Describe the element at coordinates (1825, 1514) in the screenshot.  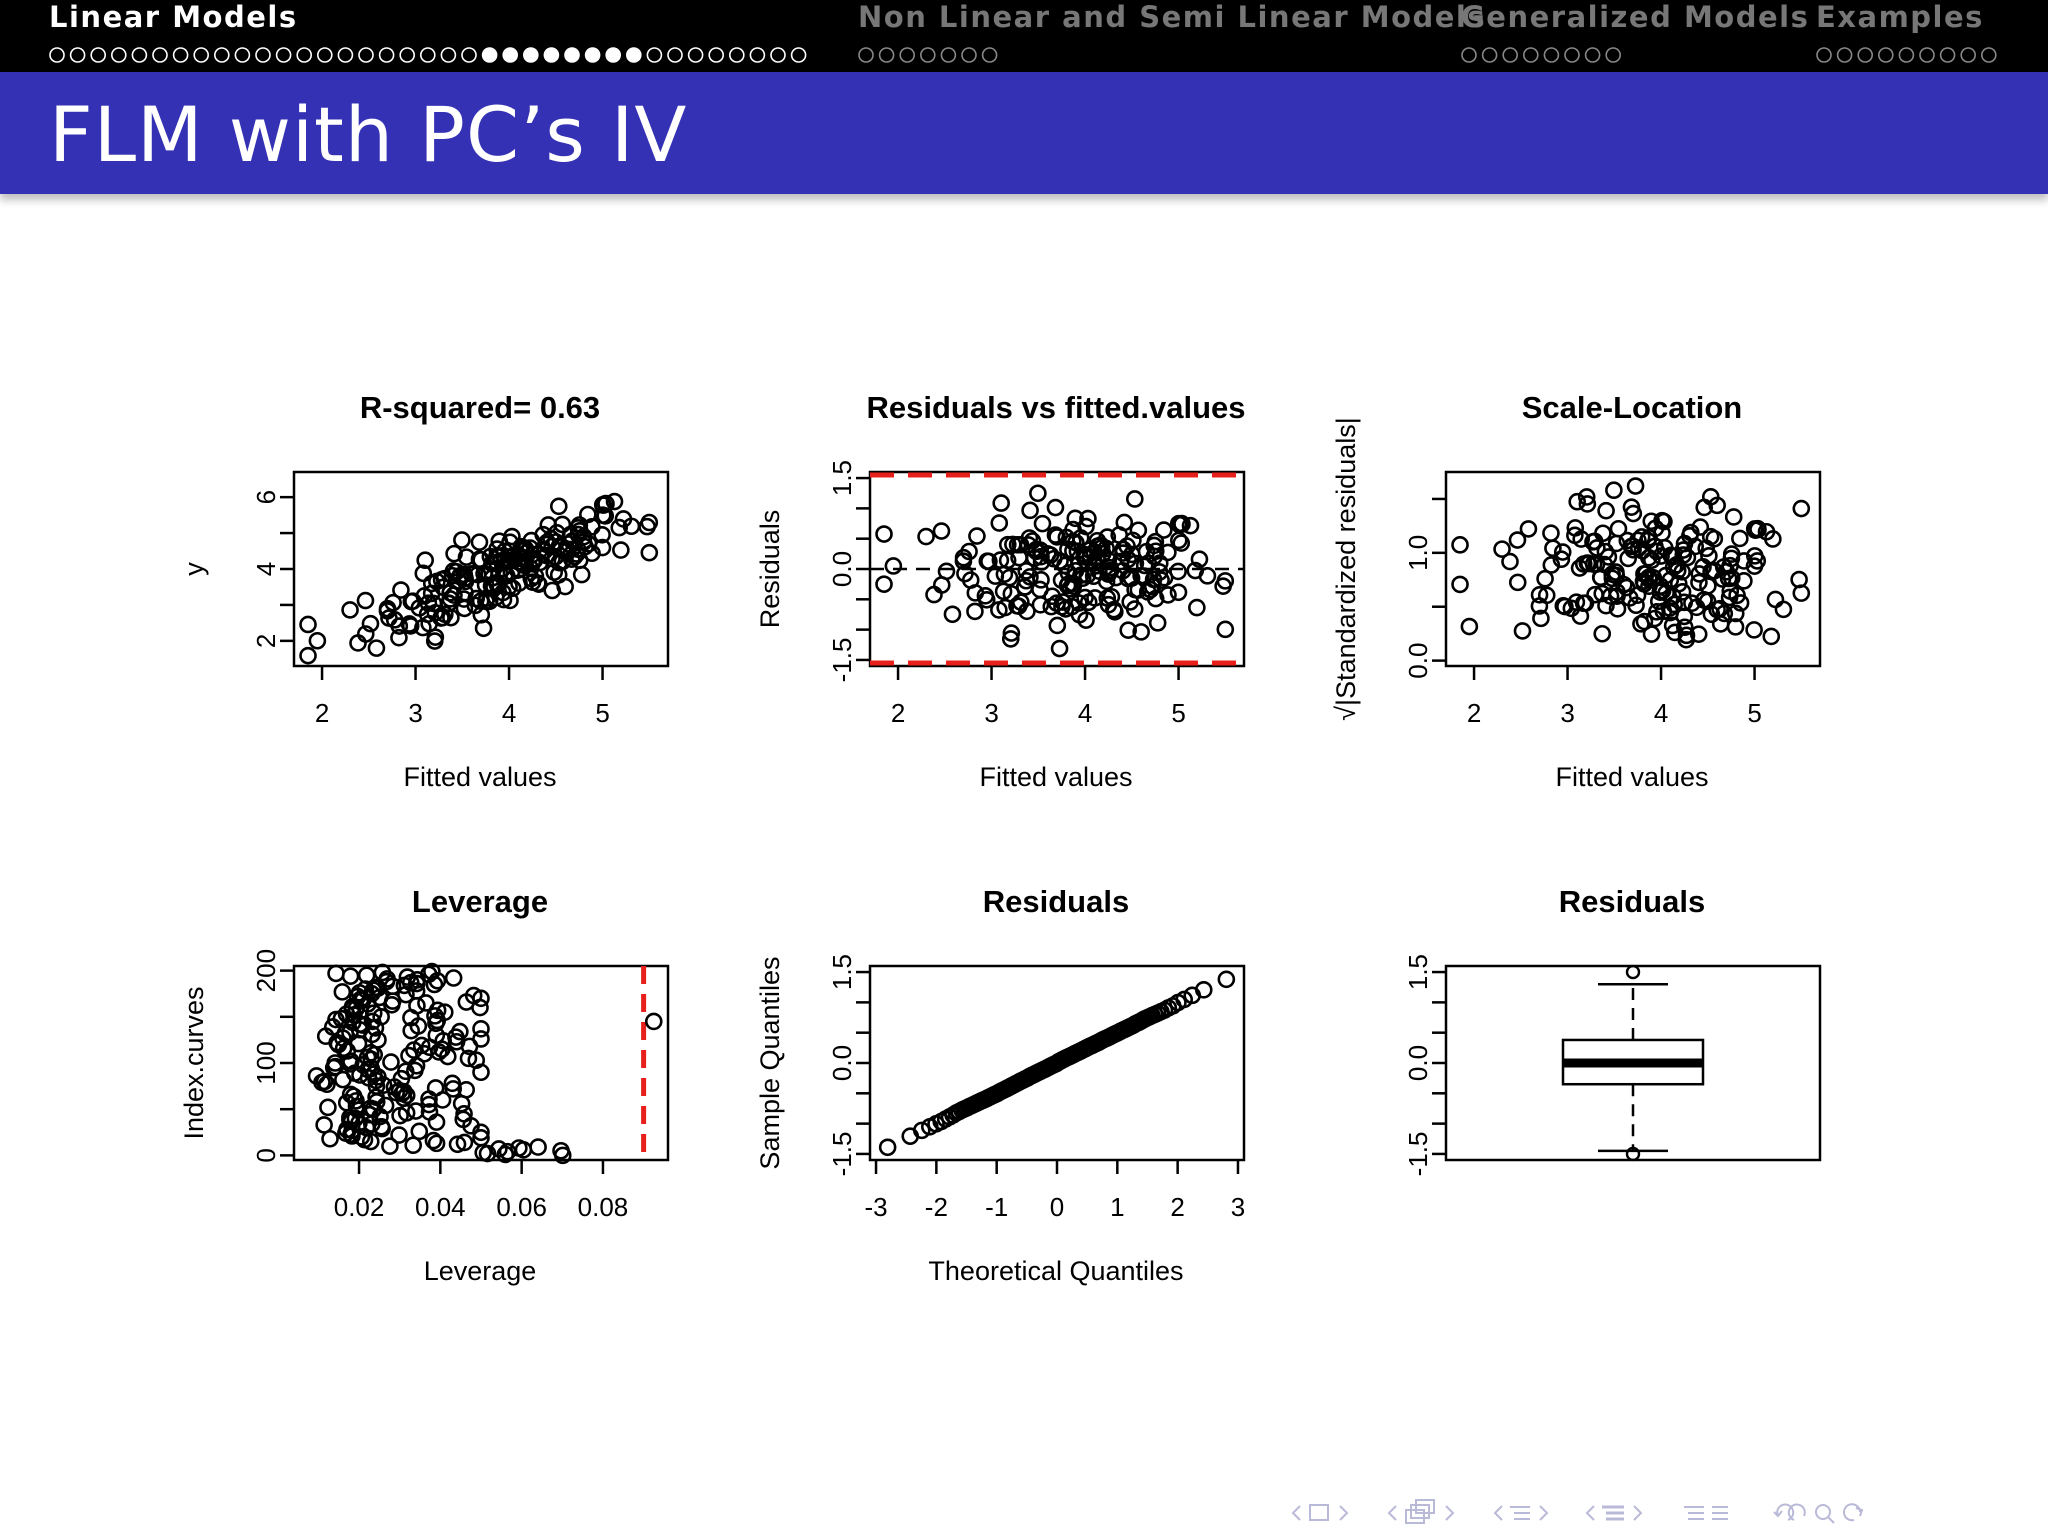
I see `search-icon` at that location.